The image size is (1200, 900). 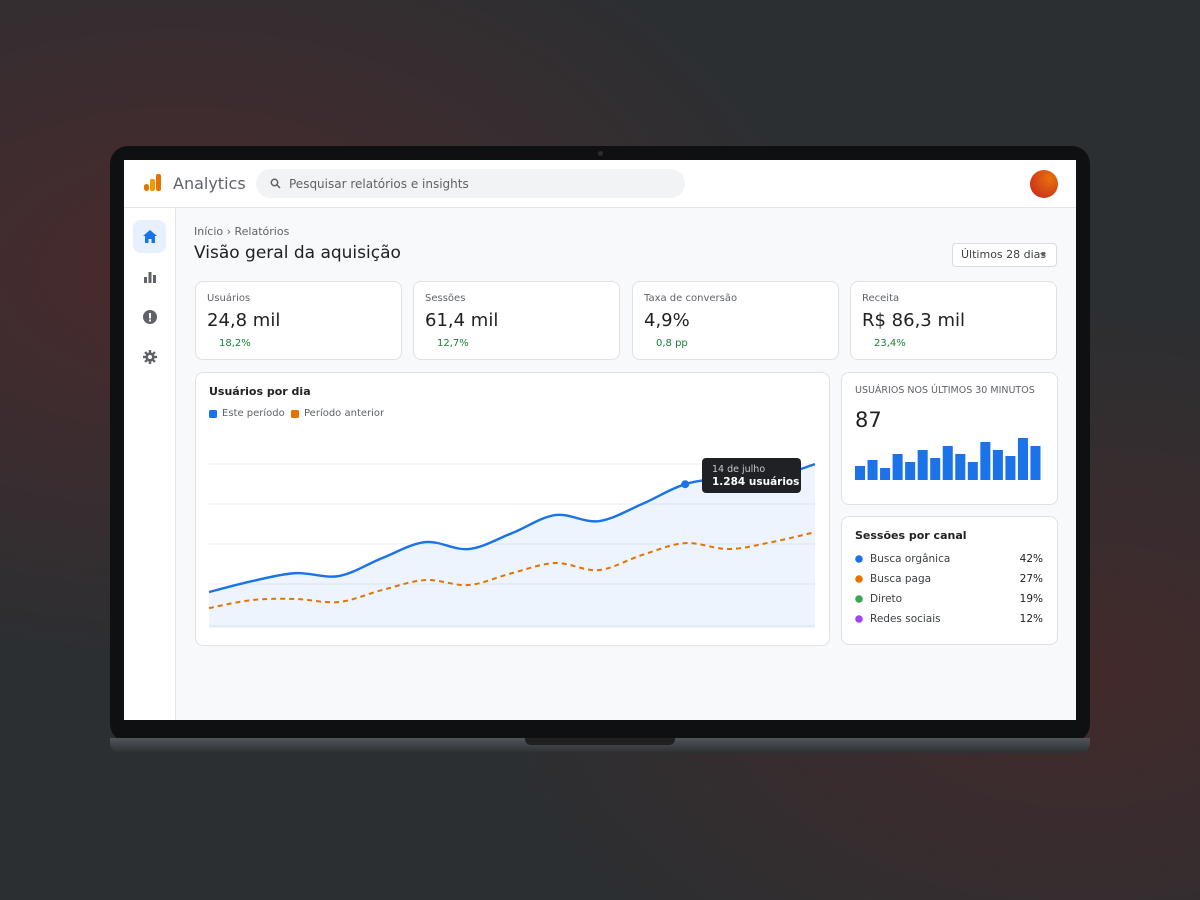 I want to click on kpi-label: Receita, so click(x=881, y=298).